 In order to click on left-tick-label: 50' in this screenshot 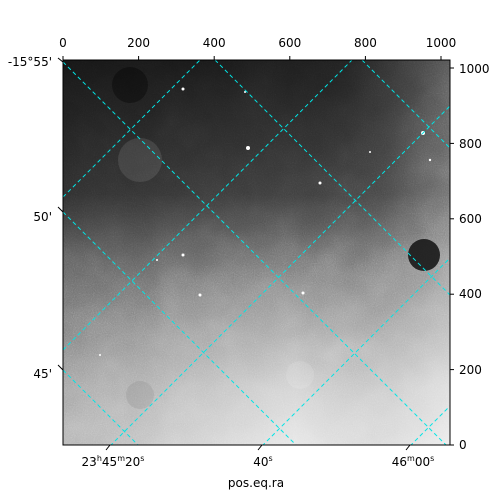, I will do `click(42, 217)`.